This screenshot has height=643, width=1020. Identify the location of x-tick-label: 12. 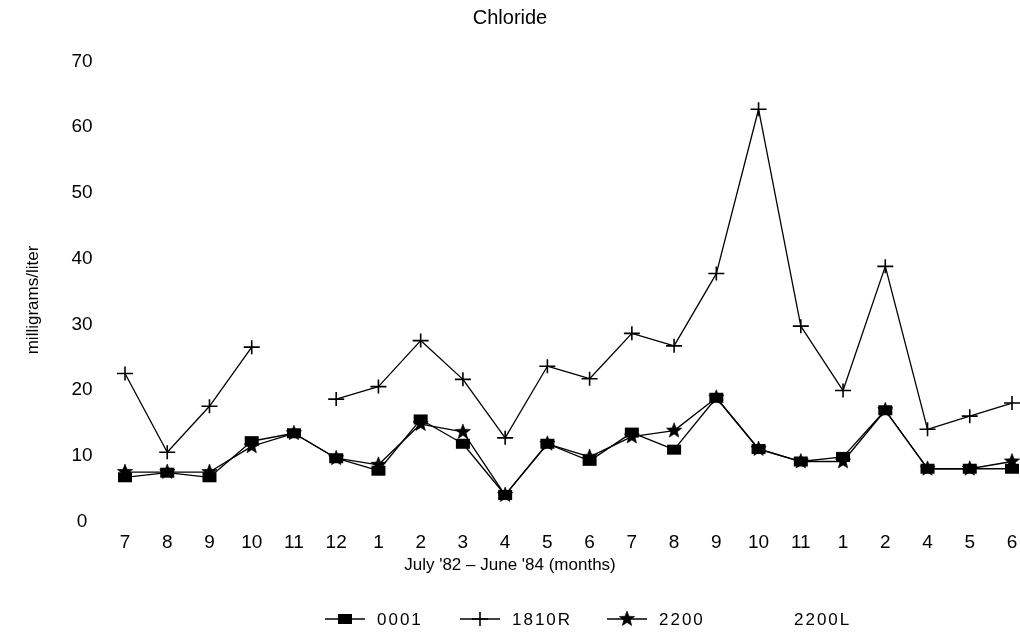
(336, 541).